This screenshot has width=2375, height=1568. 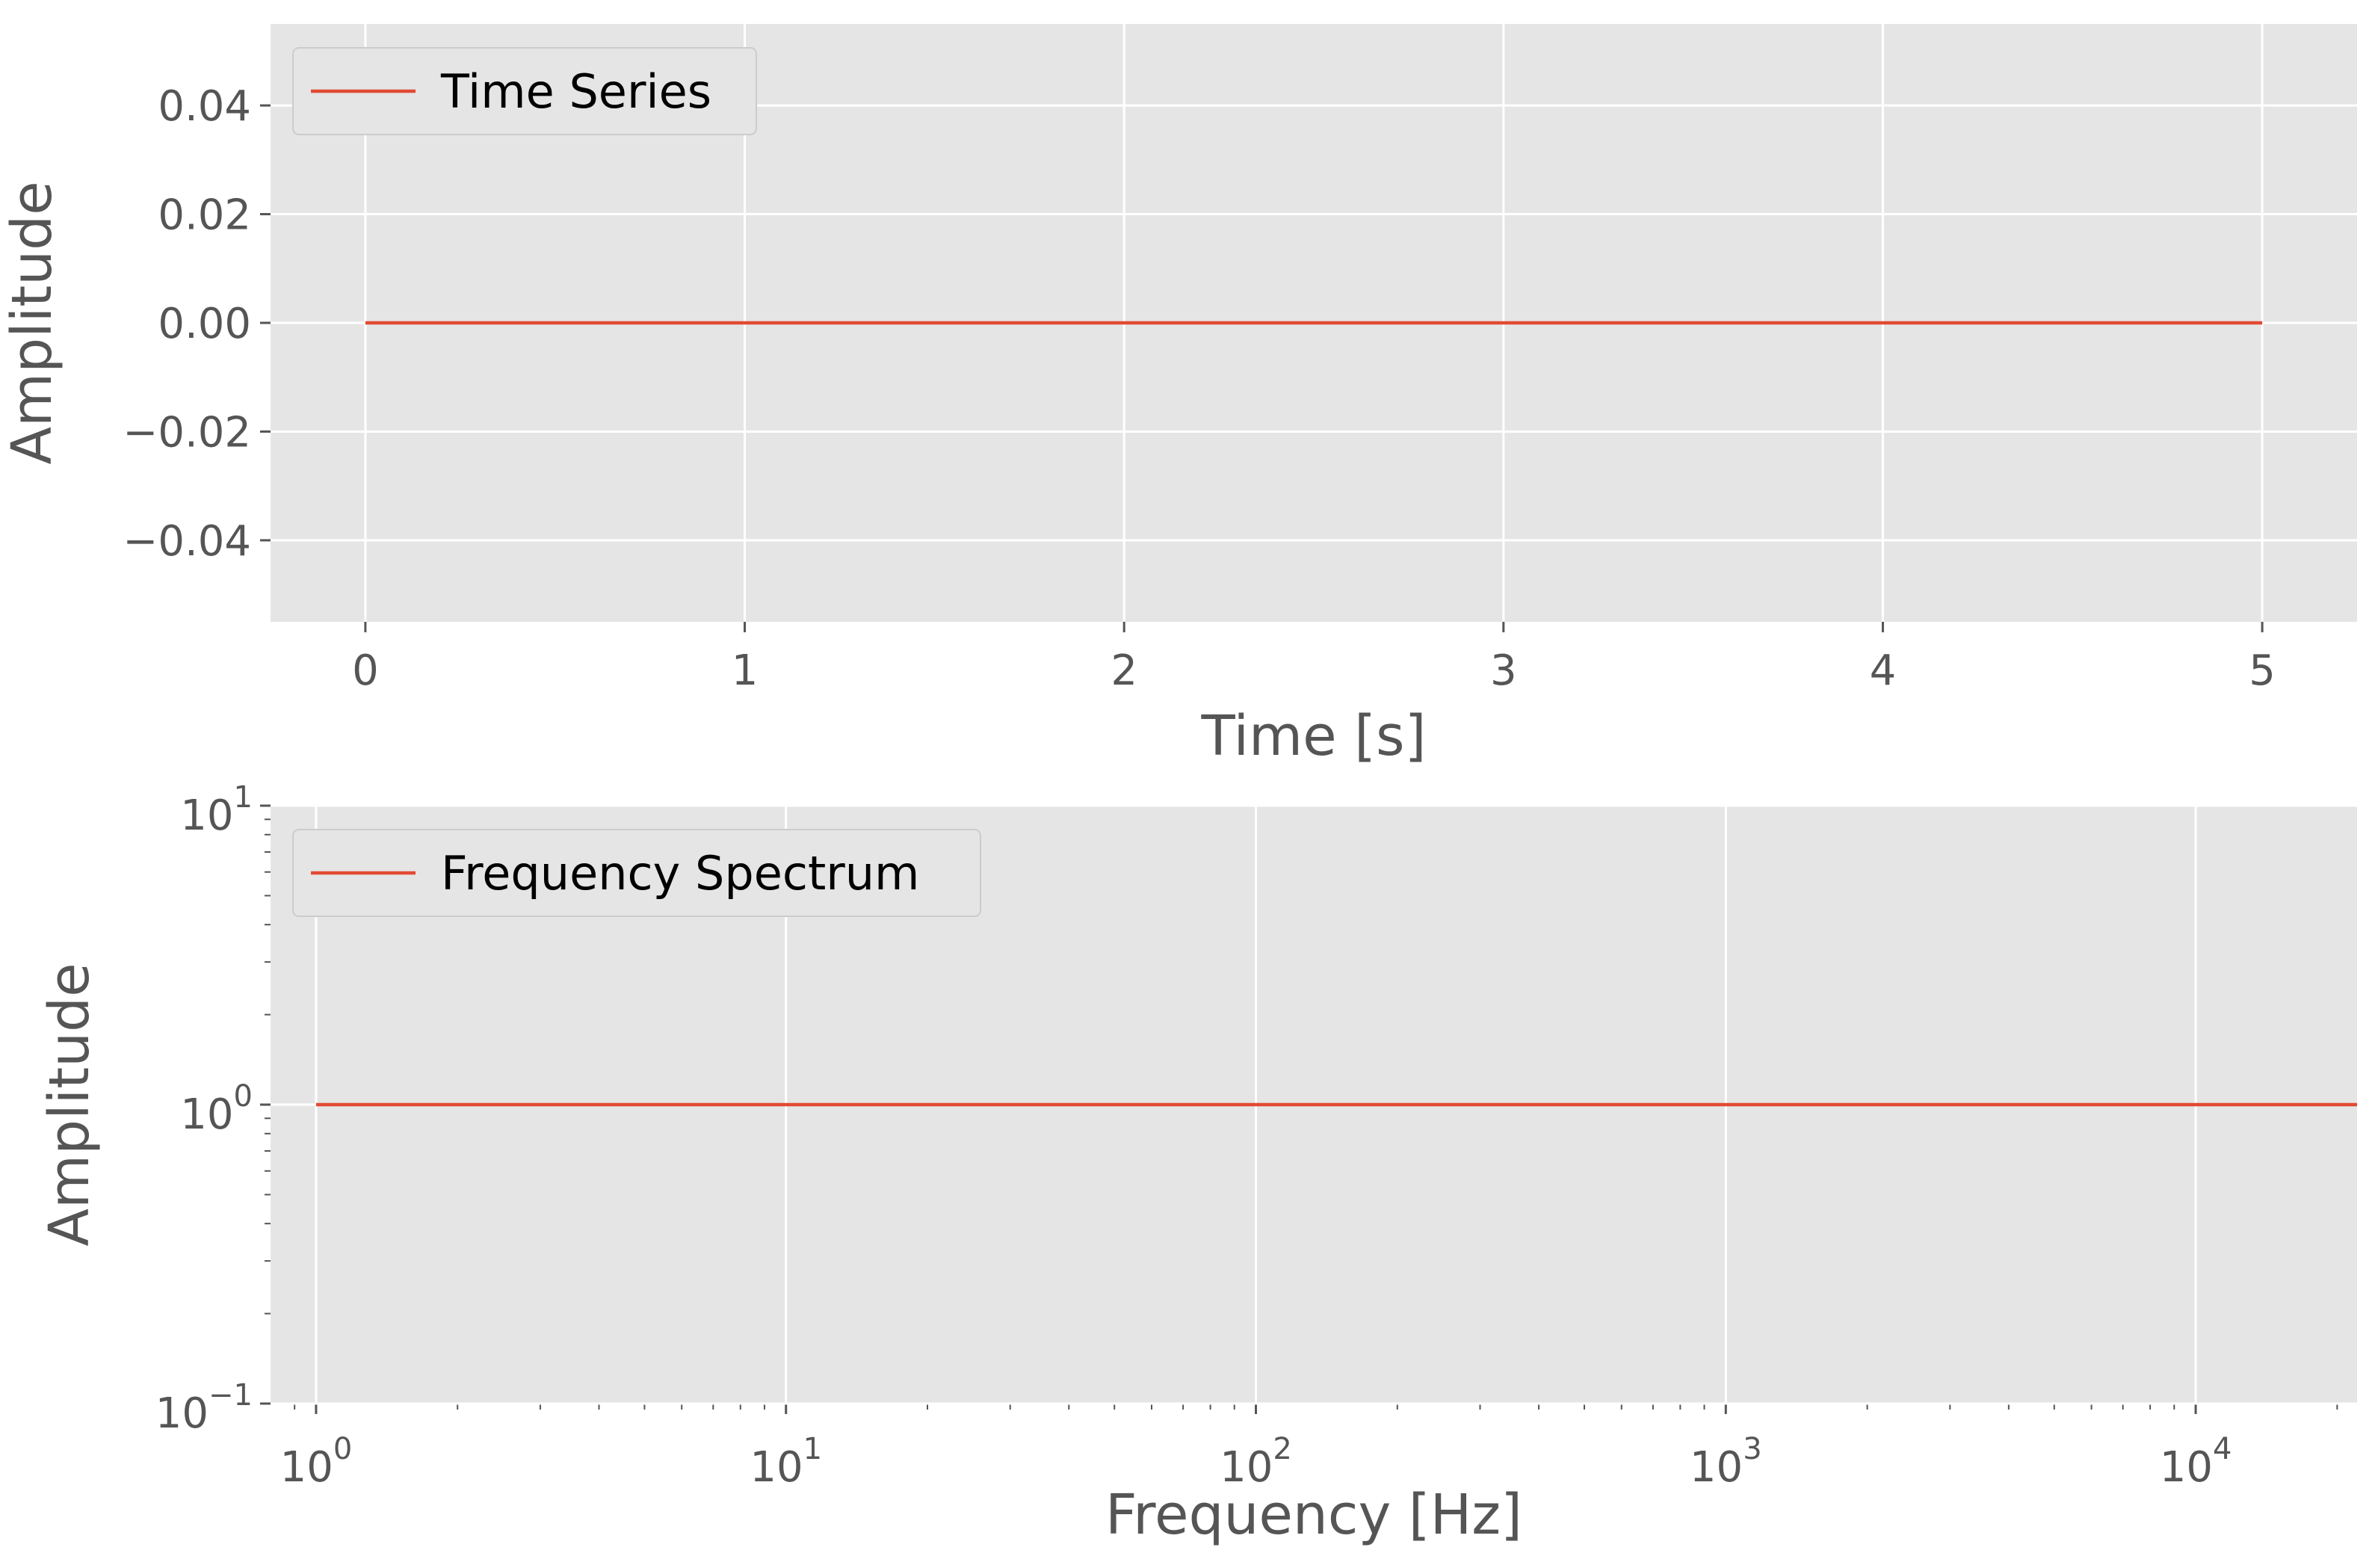 What do you see at coordinates (1883, 670) in the screenshot?
I see `x-tick-label: 4` at bounding box center [1883, 670].